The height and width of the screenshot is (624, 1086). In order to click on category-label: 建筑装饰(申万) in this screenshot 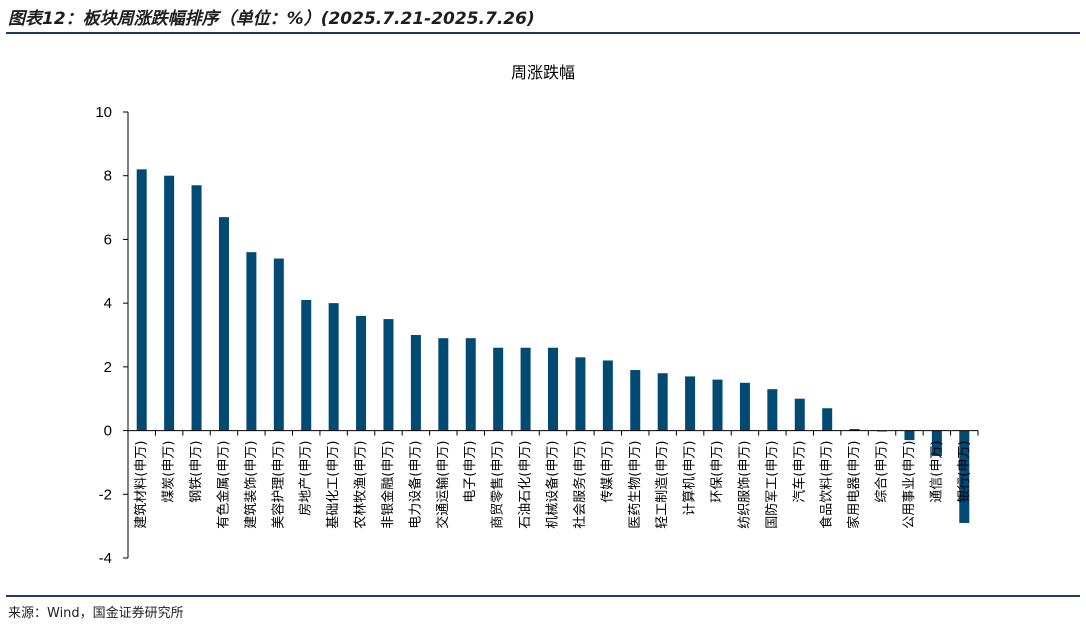, I will do `click(251, 485)`.